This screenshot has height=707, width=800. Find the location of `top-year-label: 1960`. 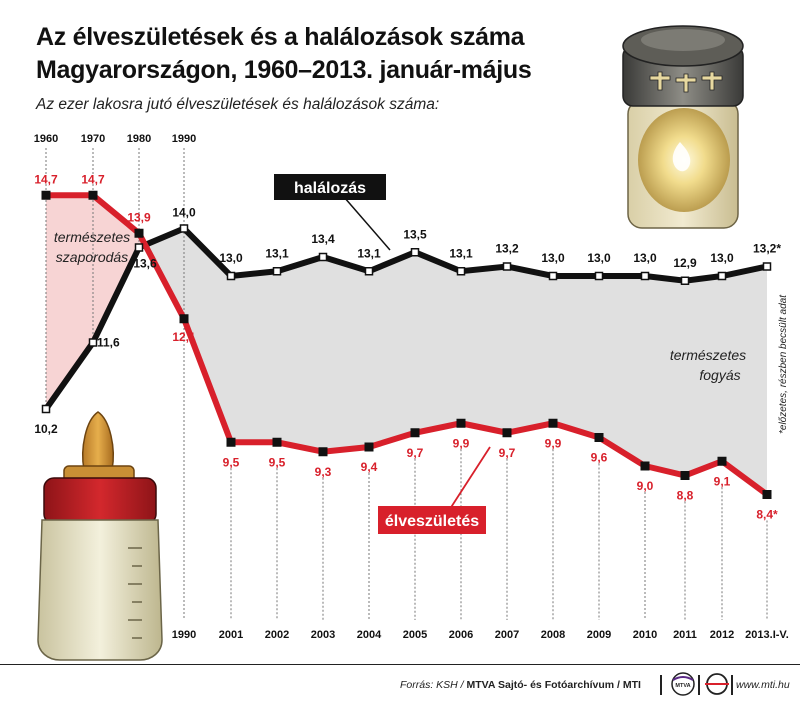

top-year-label: 1960 is located at coordinates (46, 139).